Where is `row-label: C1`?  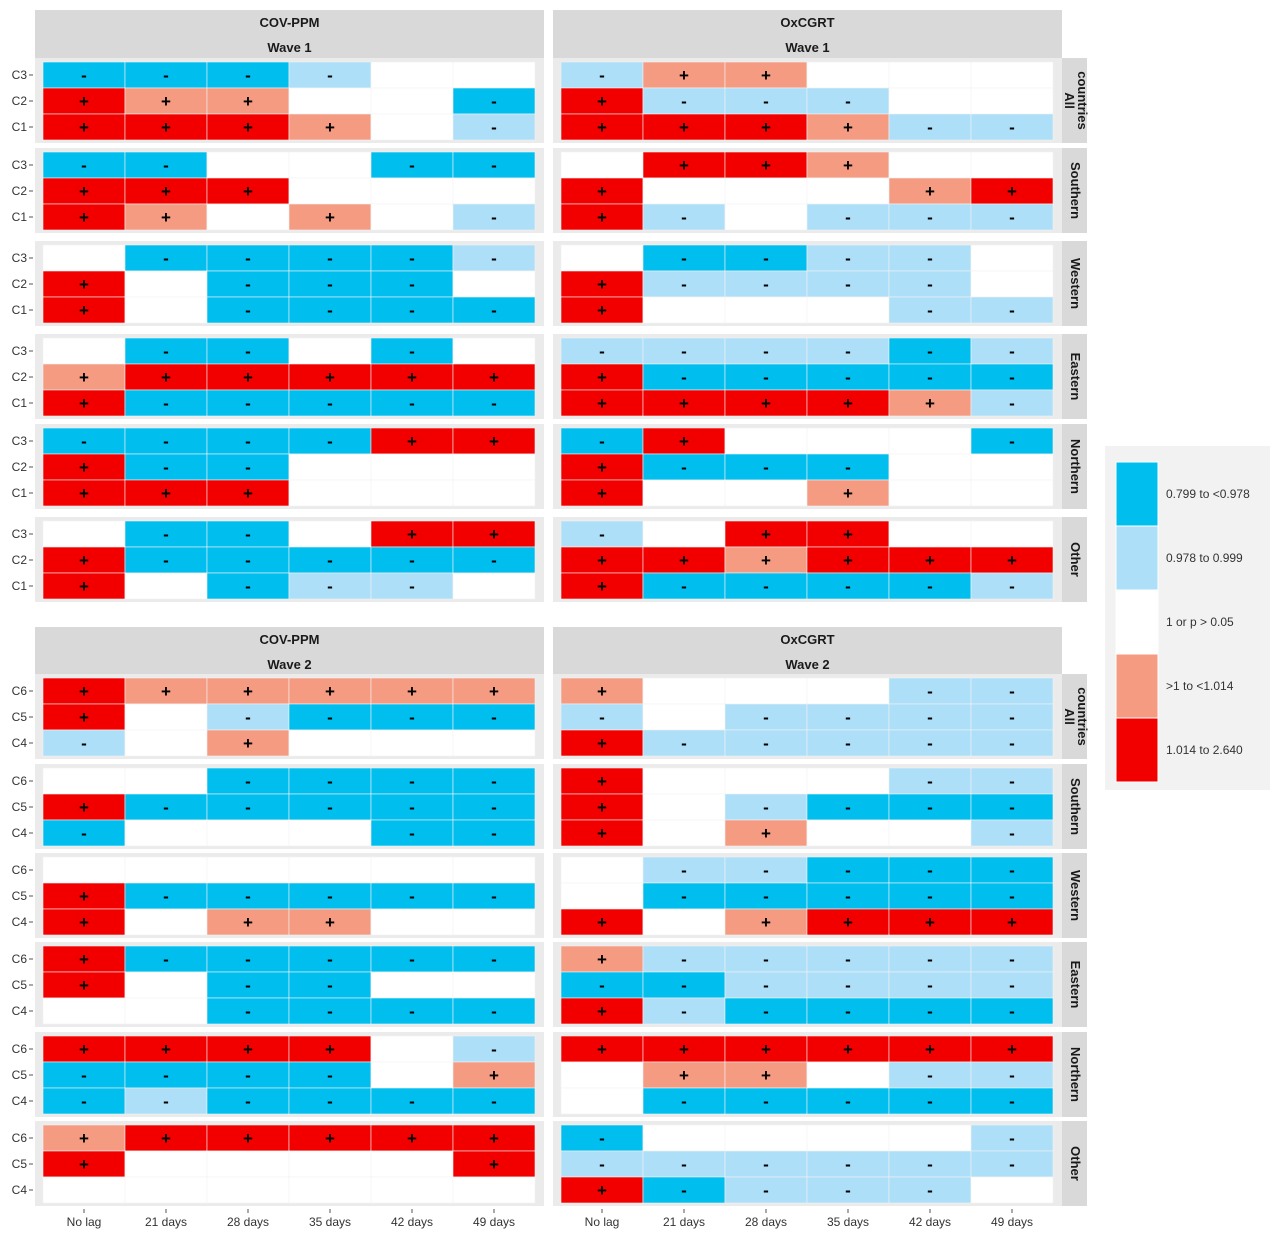
row-label: C1 is located at coordinates (20, 127).